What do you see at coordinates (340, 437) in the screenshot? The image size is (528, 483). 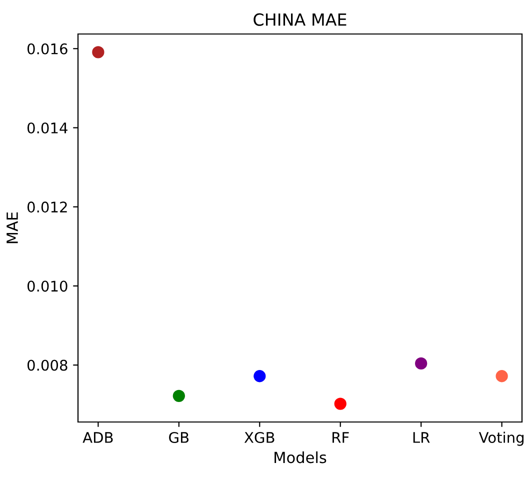 I see `x-tick-label: RF` at bounding box center [340, 437].